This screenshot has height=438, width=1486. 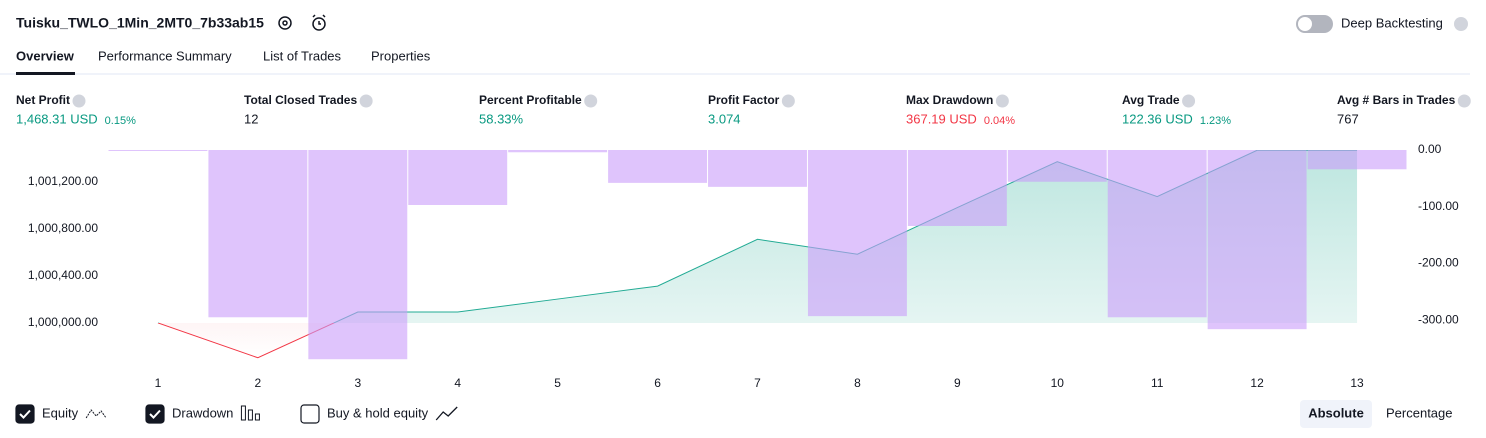 What do you see at coordinates (657, 383) in the screenshot?
I see `x-tick-label: 6` at bounding box center [657, 383].